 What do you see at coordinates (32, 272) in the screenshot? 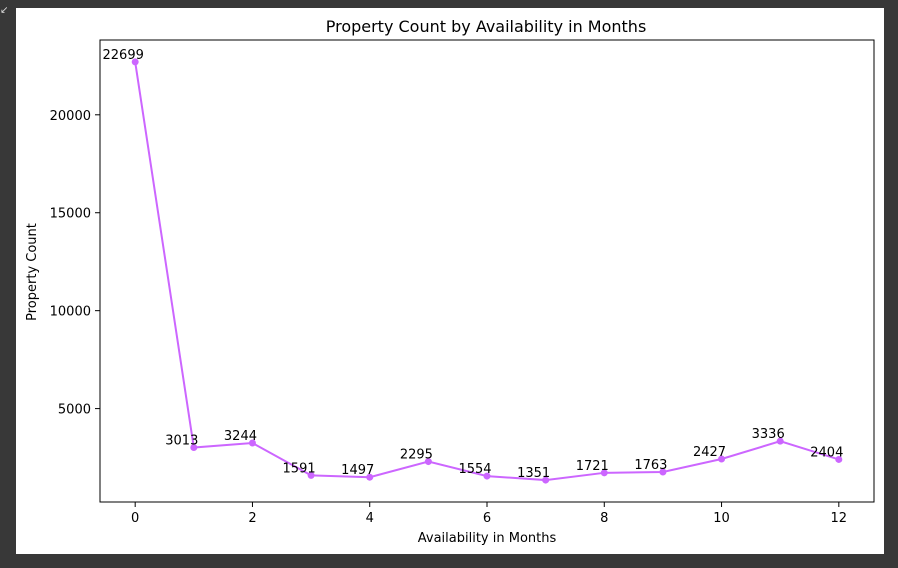
I see `y-axis-title: Property Count` at bounding box center [32, 272].